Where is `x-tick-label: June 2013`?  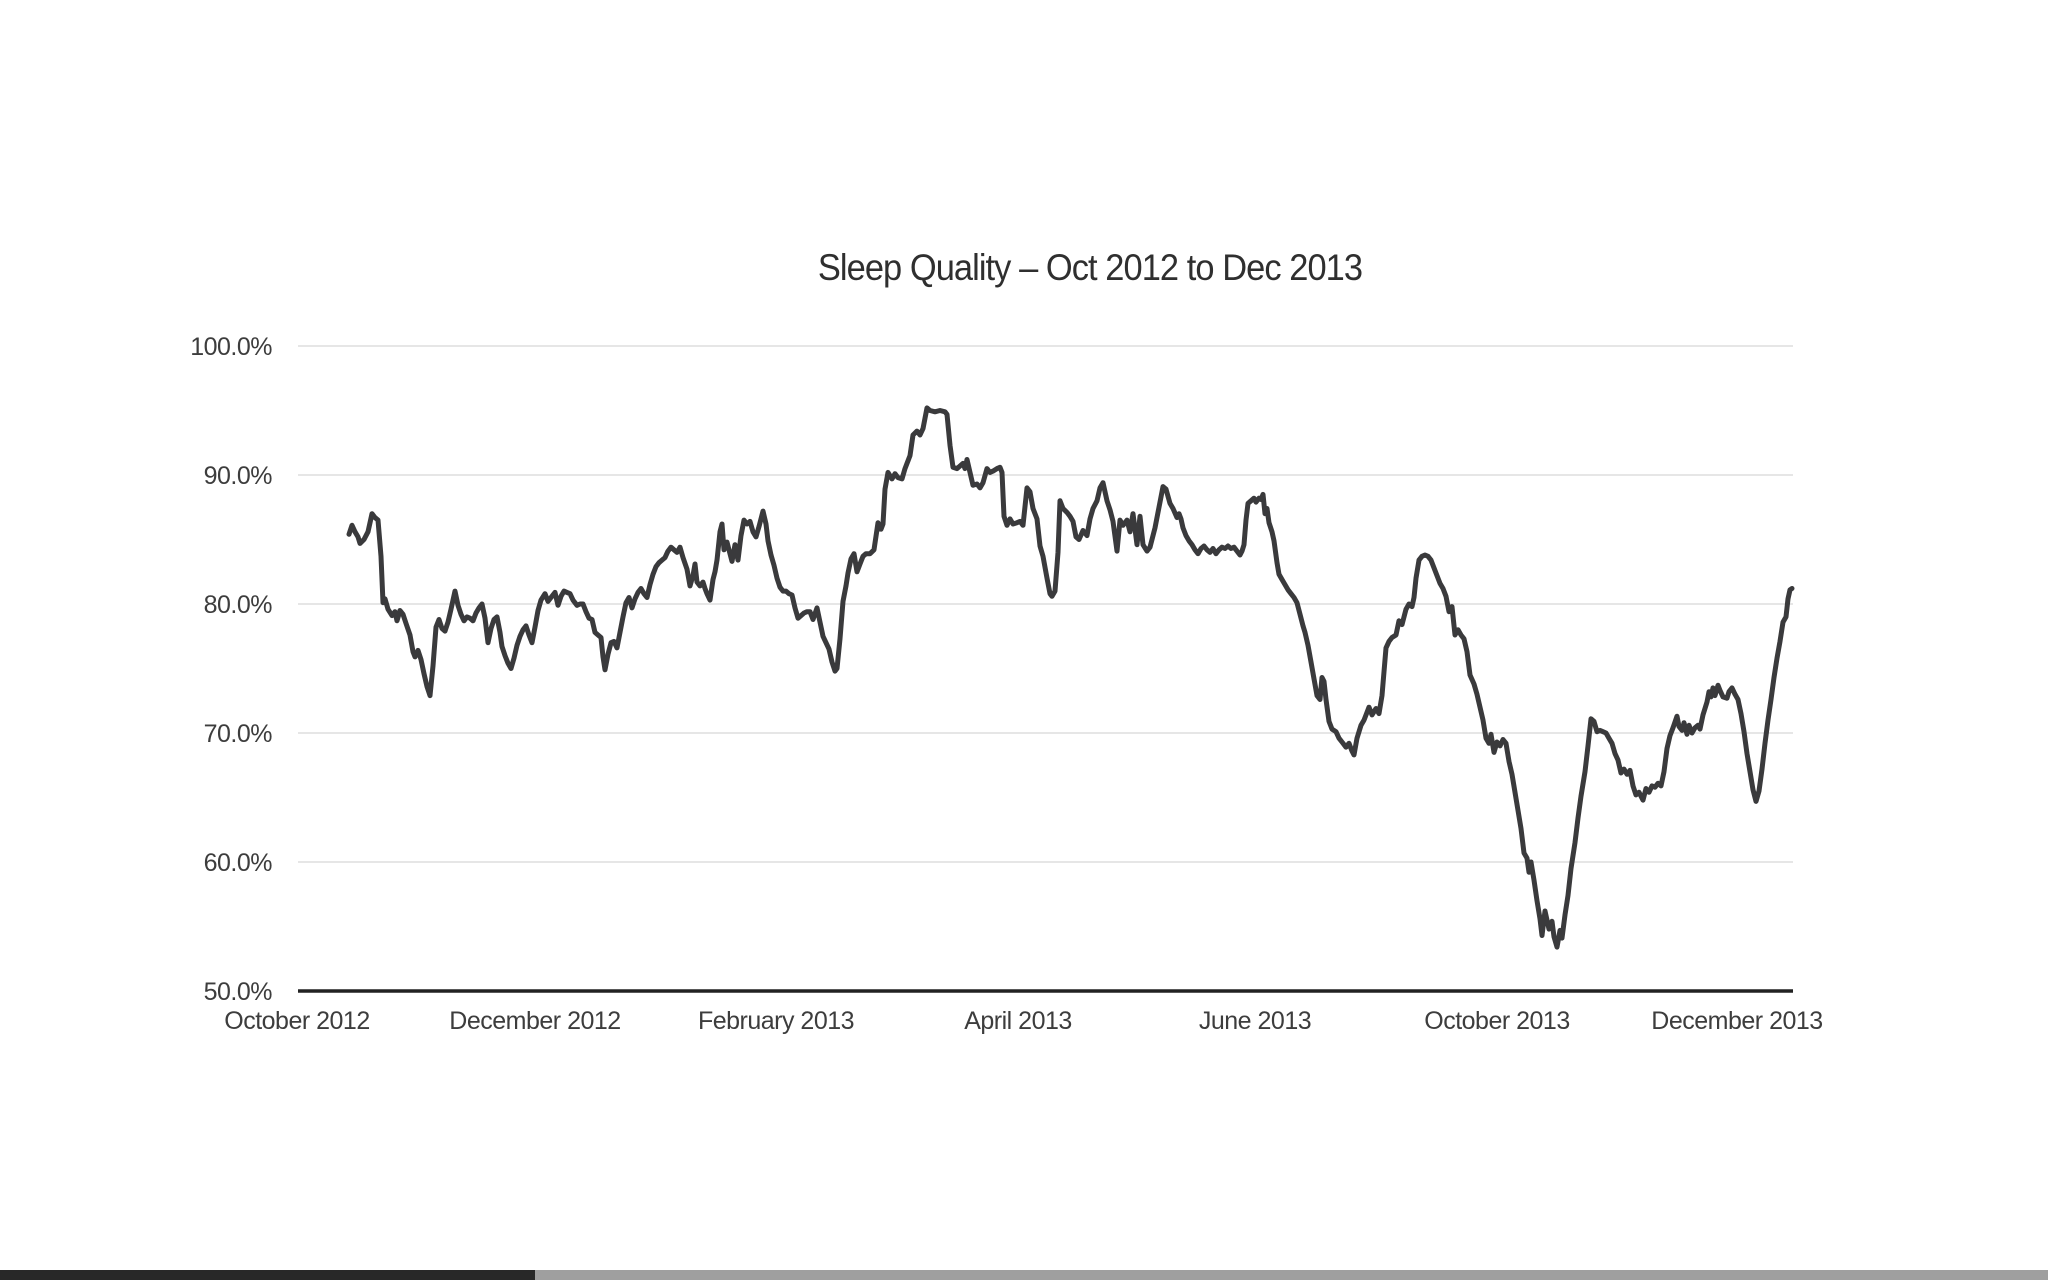
x-tick-label: June 2013 is located at coordinates (1255, 1021).